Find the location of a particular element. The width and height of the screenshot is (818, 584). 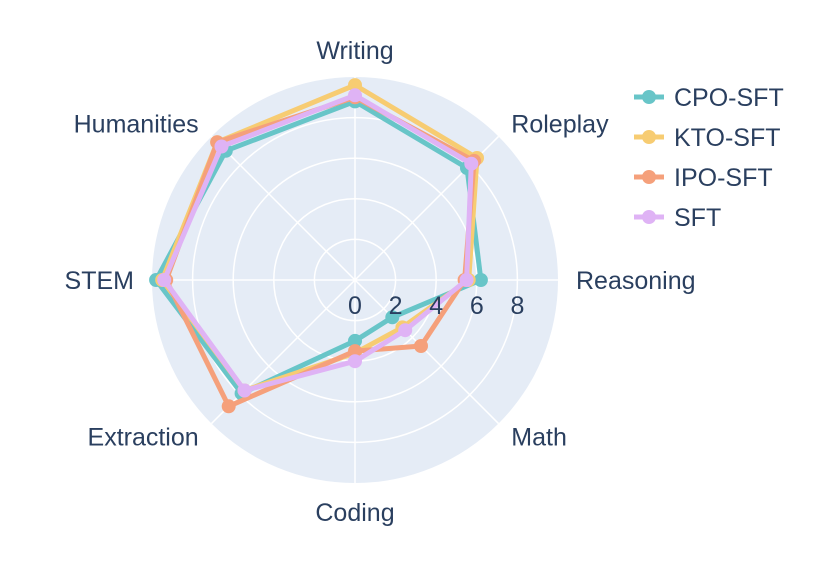

axis-label-roleplay: Roleplay is located at coordinates (560, 125).